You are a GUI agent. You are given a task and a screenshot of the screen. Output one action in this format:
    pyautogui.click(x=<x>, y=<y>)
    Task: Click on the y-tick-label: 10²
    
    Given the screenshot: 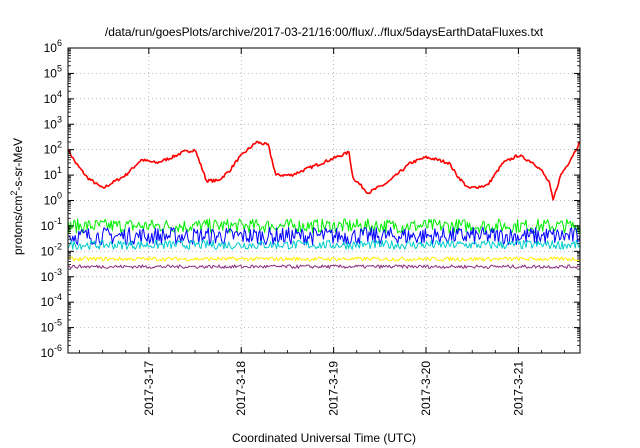 What is the action you would take?
    pyautogui.click(x=53, y=148)
    